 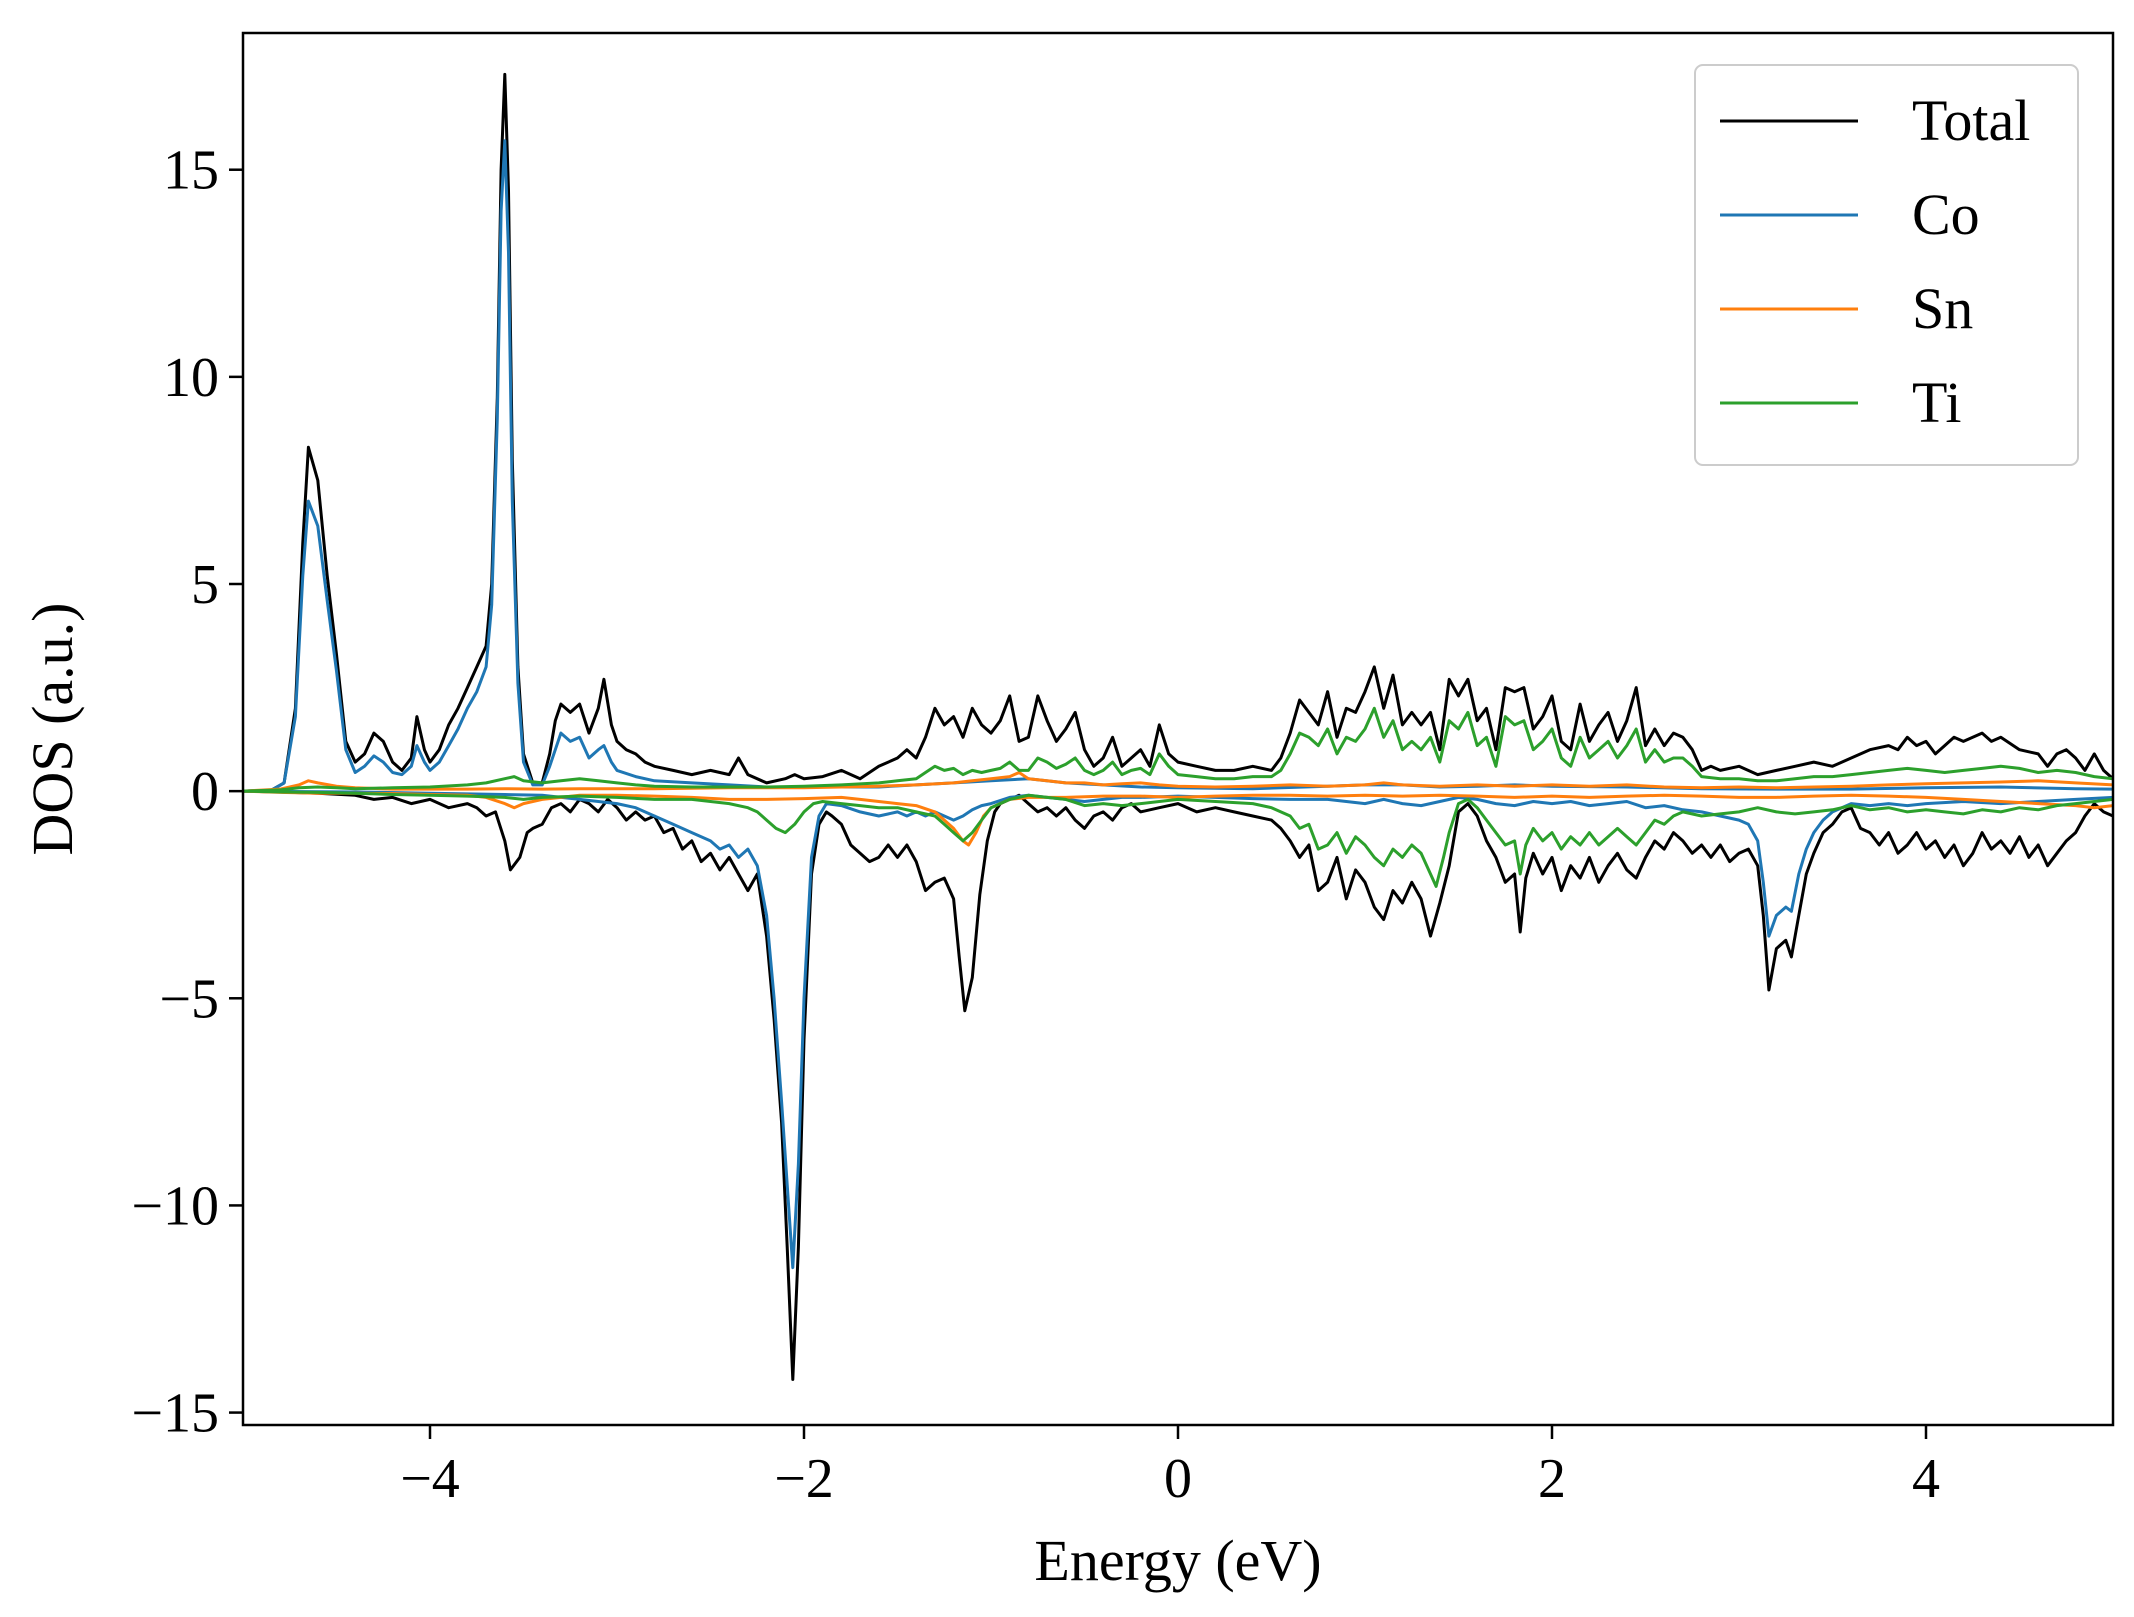 I want to click on y-tick-label: 15, so click(x=191, y=171).